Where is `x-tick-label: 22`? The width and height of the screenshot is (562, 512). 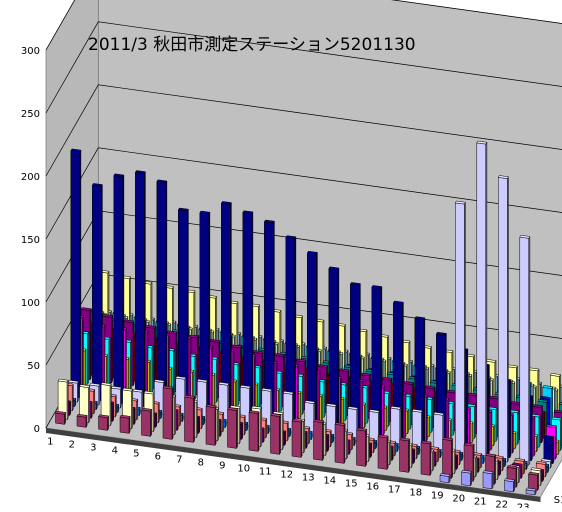 x-tick-label: 22 is located at coordinates (501, 504).